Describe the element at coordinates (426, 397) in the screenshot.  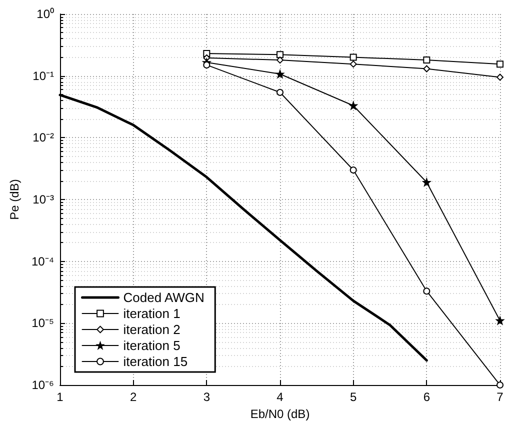
I see `x-tick-label: 6` at that location.